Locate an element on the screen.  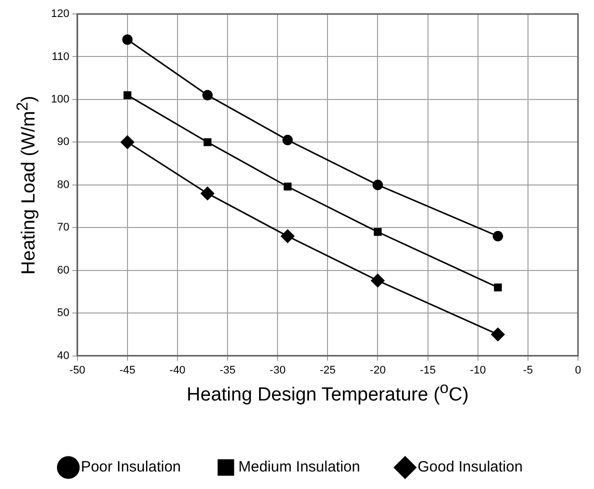
x-tick-label: 0 is located at coordinates (578, 370).